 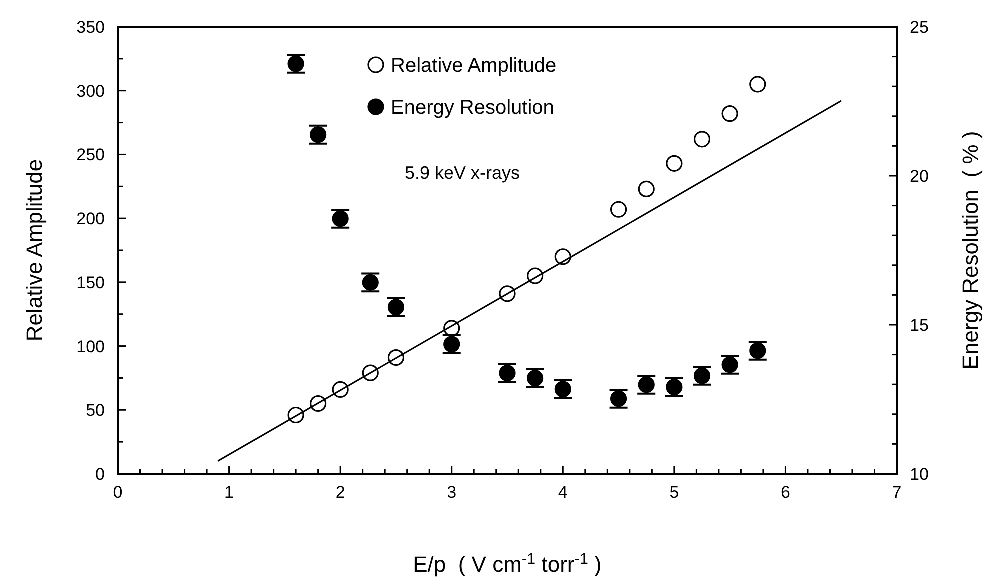 What do you see at coordinates (507, 563) in the screenshot?
I see `x-axis-title: E/p ( V cm$^{-1}$ torr$^{-1}$ )` at bounding box center [507, 563].